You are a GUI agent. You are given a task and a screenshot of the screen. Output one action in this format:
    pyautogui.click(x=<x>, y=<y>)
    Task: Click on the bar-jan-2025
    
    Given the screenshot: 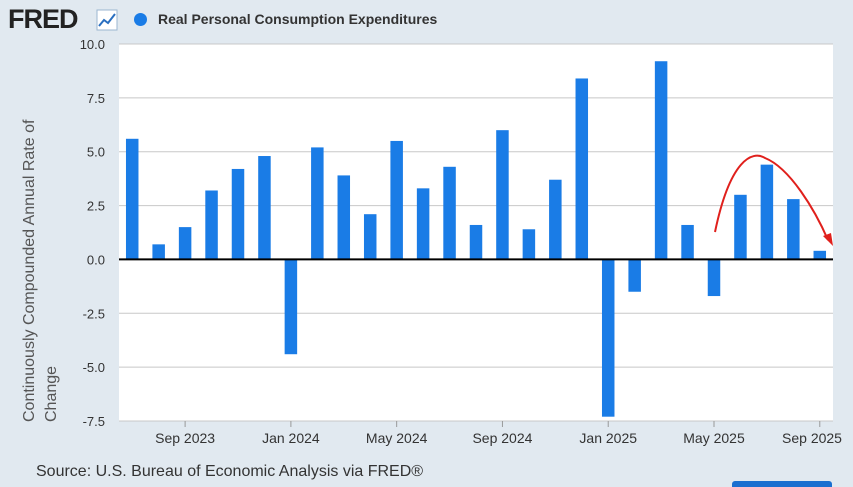 What is the action you would take?
    pyautogui.click(x=608, y=338)
    